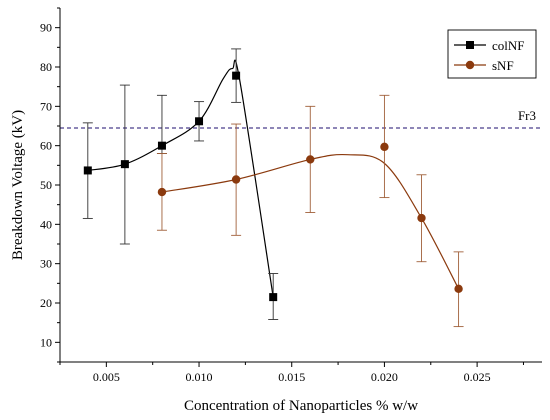 The width and height of the screenshot is (550, 420). What do you see at coordinates (199, 377) in the screenshot?
I see `x-tick-label: 0.010` at bounding box center [199, 377].